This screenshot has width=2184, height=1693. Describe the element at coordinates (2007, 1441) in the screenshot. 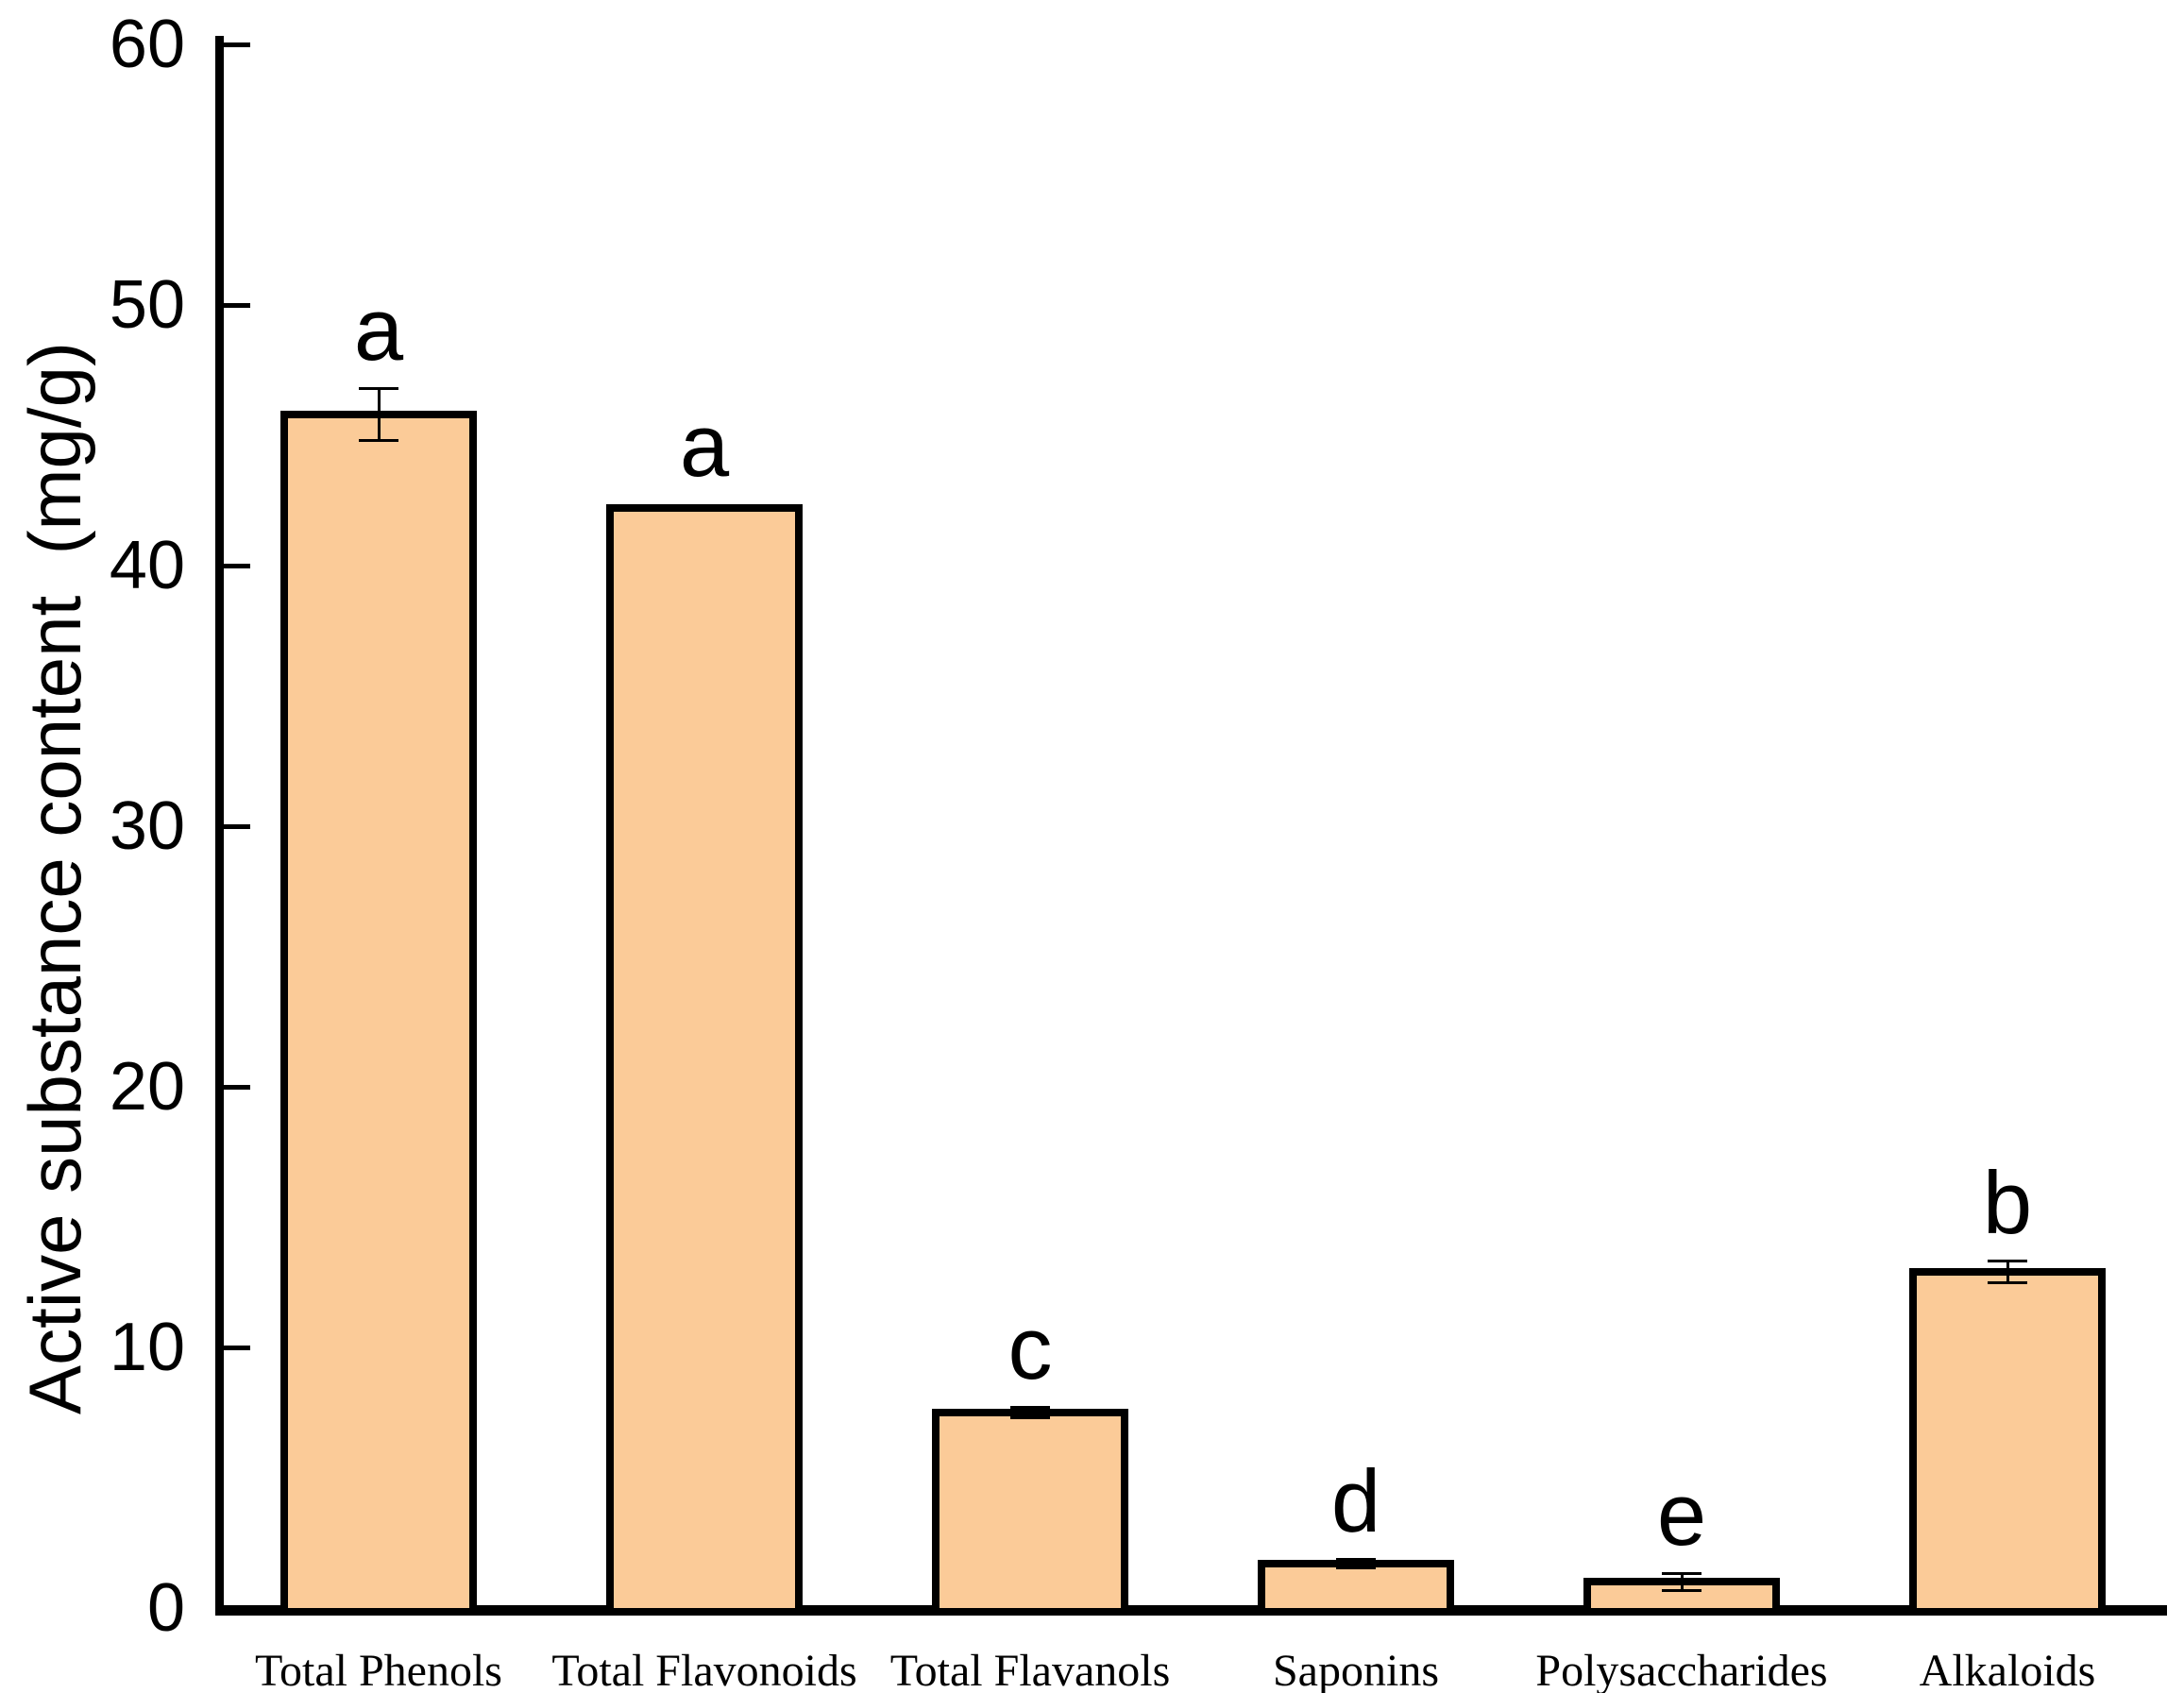

I see `bar-alkaloids` at that location.